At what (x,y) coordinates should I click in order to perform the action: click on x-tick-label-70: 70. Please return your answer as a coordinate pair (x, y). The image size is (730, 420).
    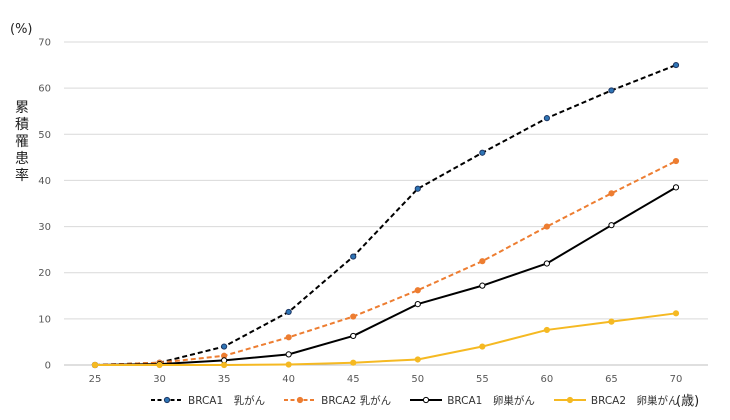
    Looking at the image, I should click on (676, 379).